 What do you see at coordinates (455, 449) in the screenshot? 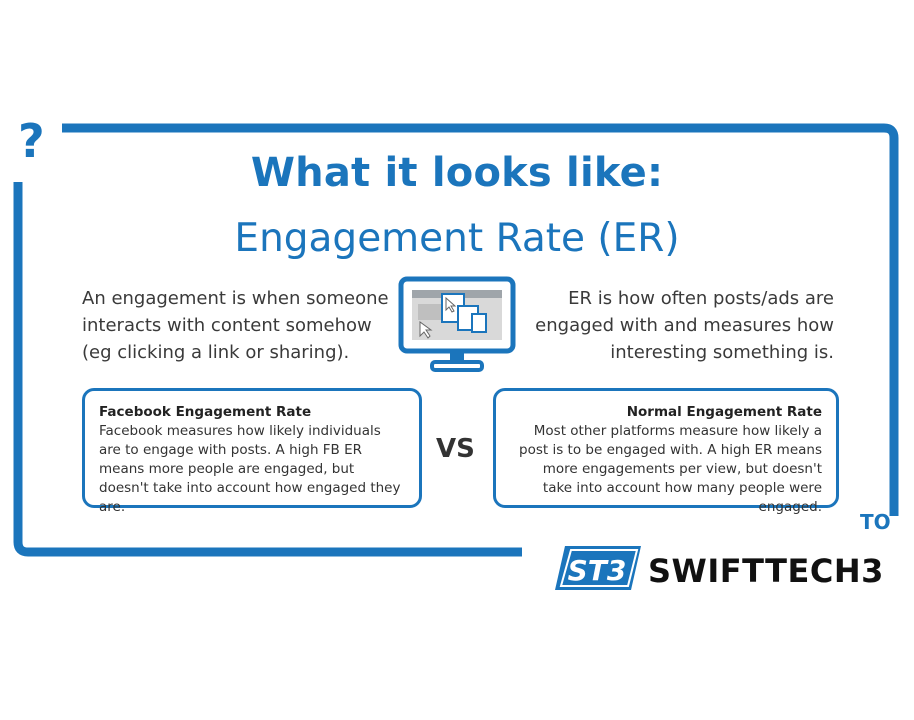
I see `vs-label: VS` at bounding box center [455, 449].